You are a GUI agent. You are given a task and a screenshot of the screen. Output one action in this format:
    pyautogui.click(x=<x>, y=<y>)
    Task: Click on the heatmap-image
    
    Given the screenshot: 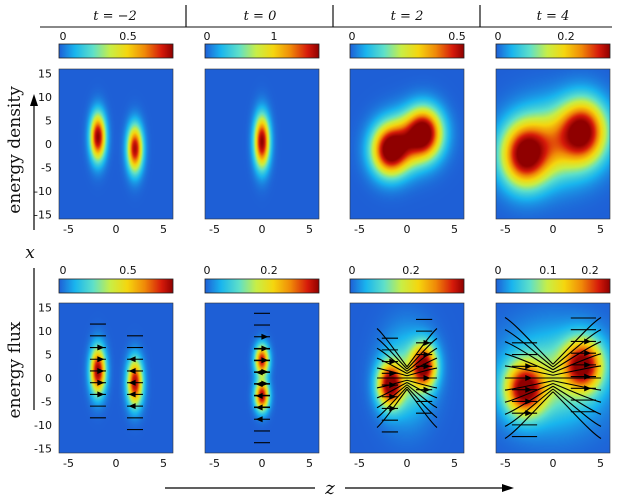 What is the action you would take?
    pyautogui.click(x=116, y=378)
    